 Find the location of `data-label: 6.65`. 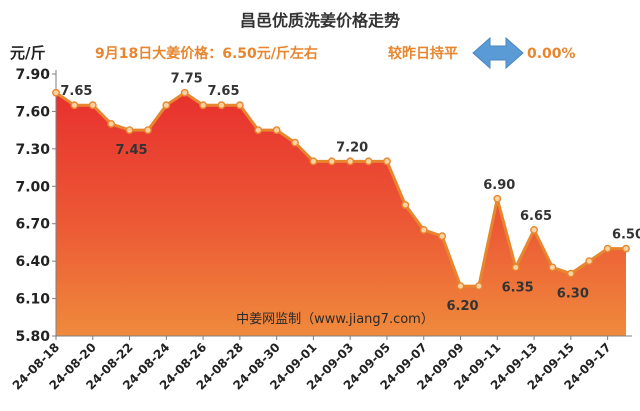

data-label: 6.65 is located at coordinates (536, 216).